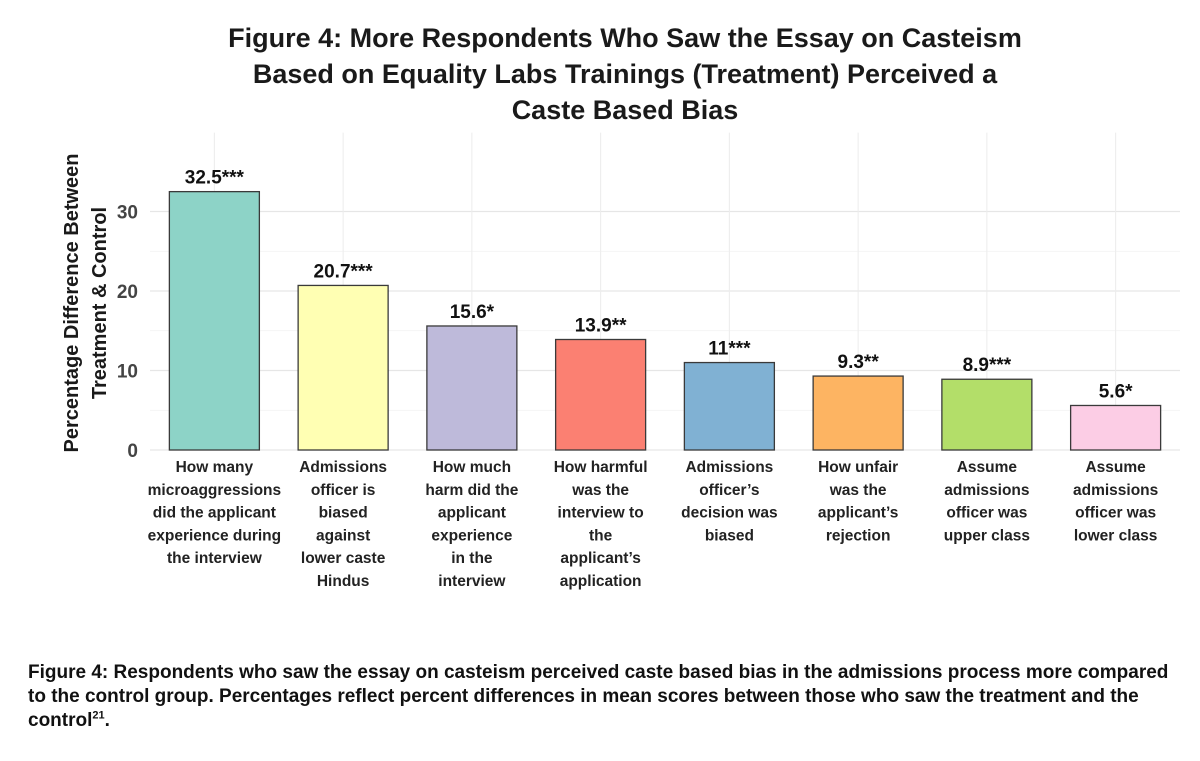 The image size is (1200, 761). I want to click on category-label-line: How harmful, so click(601, 467).